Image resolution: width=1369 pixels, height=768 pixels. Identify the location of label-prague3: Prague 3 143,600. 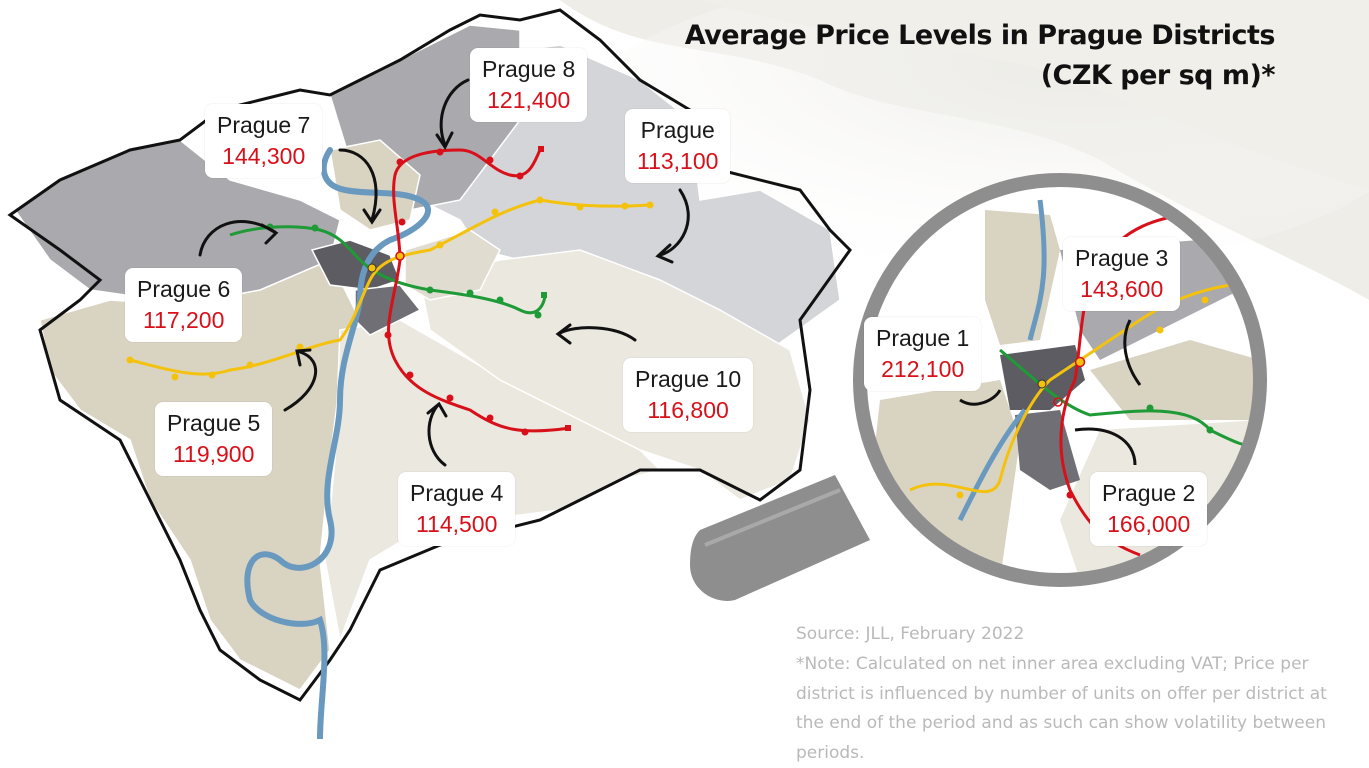
(1122, 274).